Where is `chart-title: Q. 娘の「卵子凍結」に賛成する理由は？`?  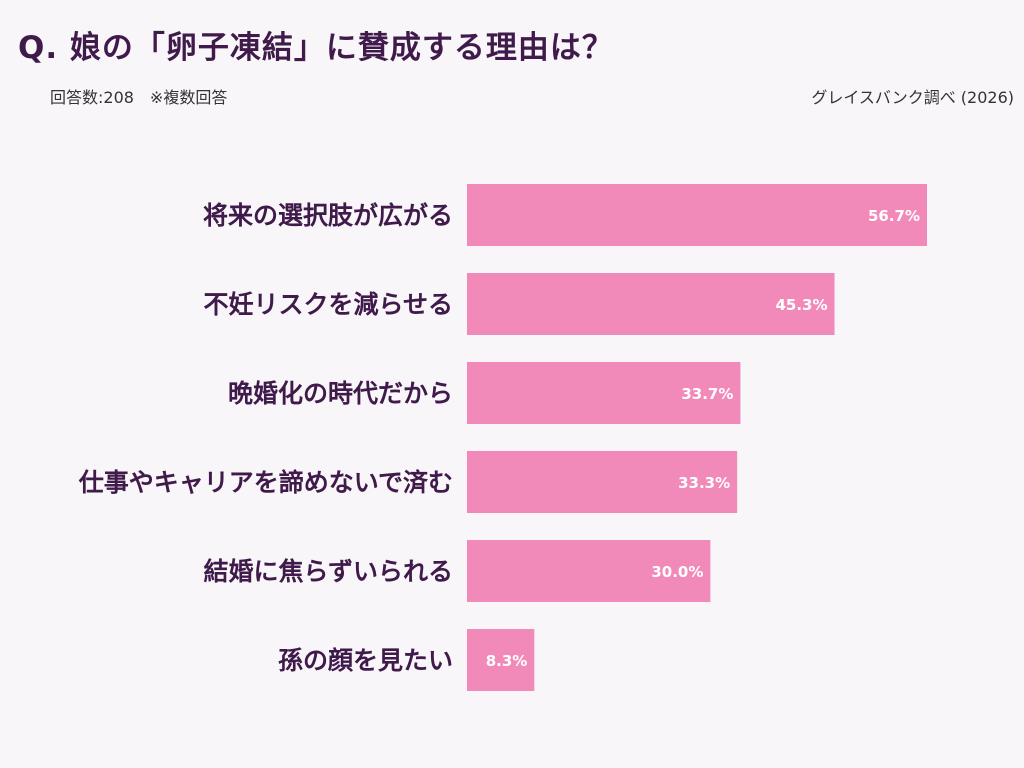 chart-title: Q. 娘の「卵子凍結」に賛成する理由は？ is located at coordinates (316, 48).